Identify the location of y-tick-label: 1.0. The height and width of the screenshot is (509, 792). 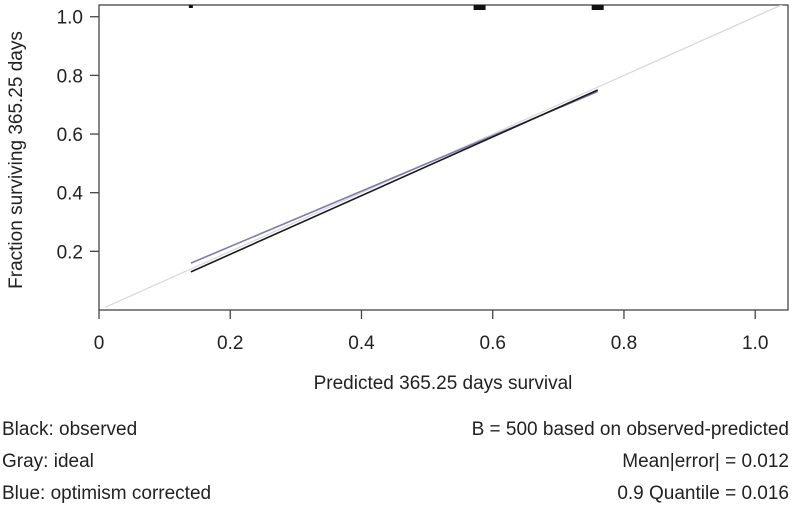
(70, 18).